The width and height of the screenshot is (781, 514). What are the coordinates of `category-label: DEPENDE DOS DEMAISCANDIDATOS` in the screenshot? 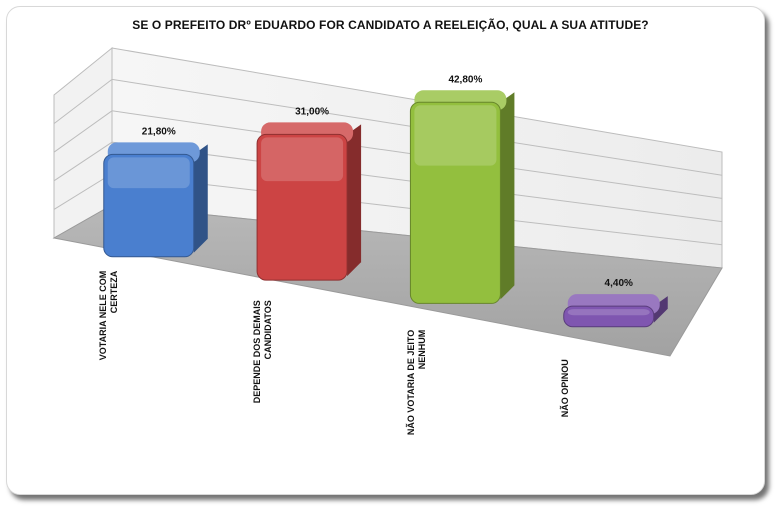 It's located at (262, 351).